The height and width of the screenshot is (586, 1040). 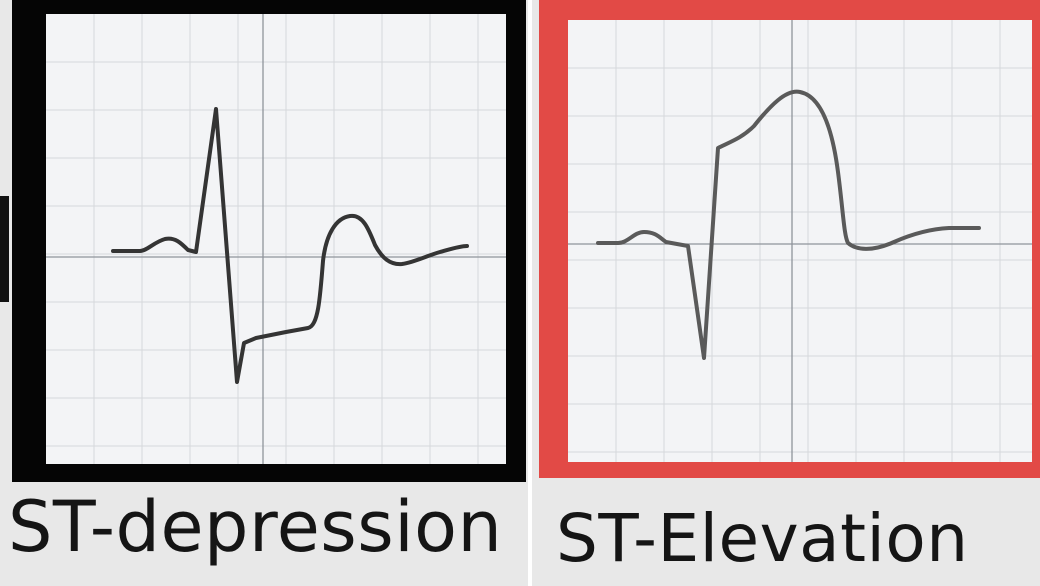 I want to click on side-tab-marker, so click(x=4, y=249).